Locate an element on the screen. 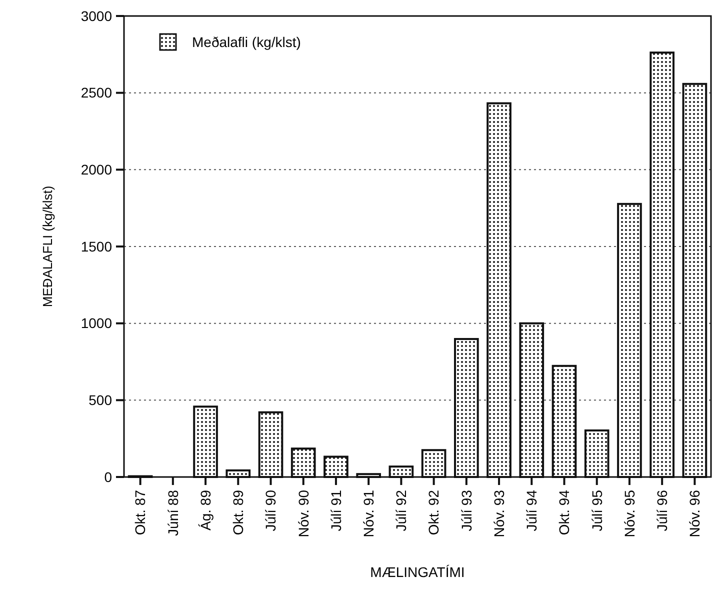 This screenshot has height=595, width=727. x-tick-label: Júní 88 is located at coordinates (172, 513).